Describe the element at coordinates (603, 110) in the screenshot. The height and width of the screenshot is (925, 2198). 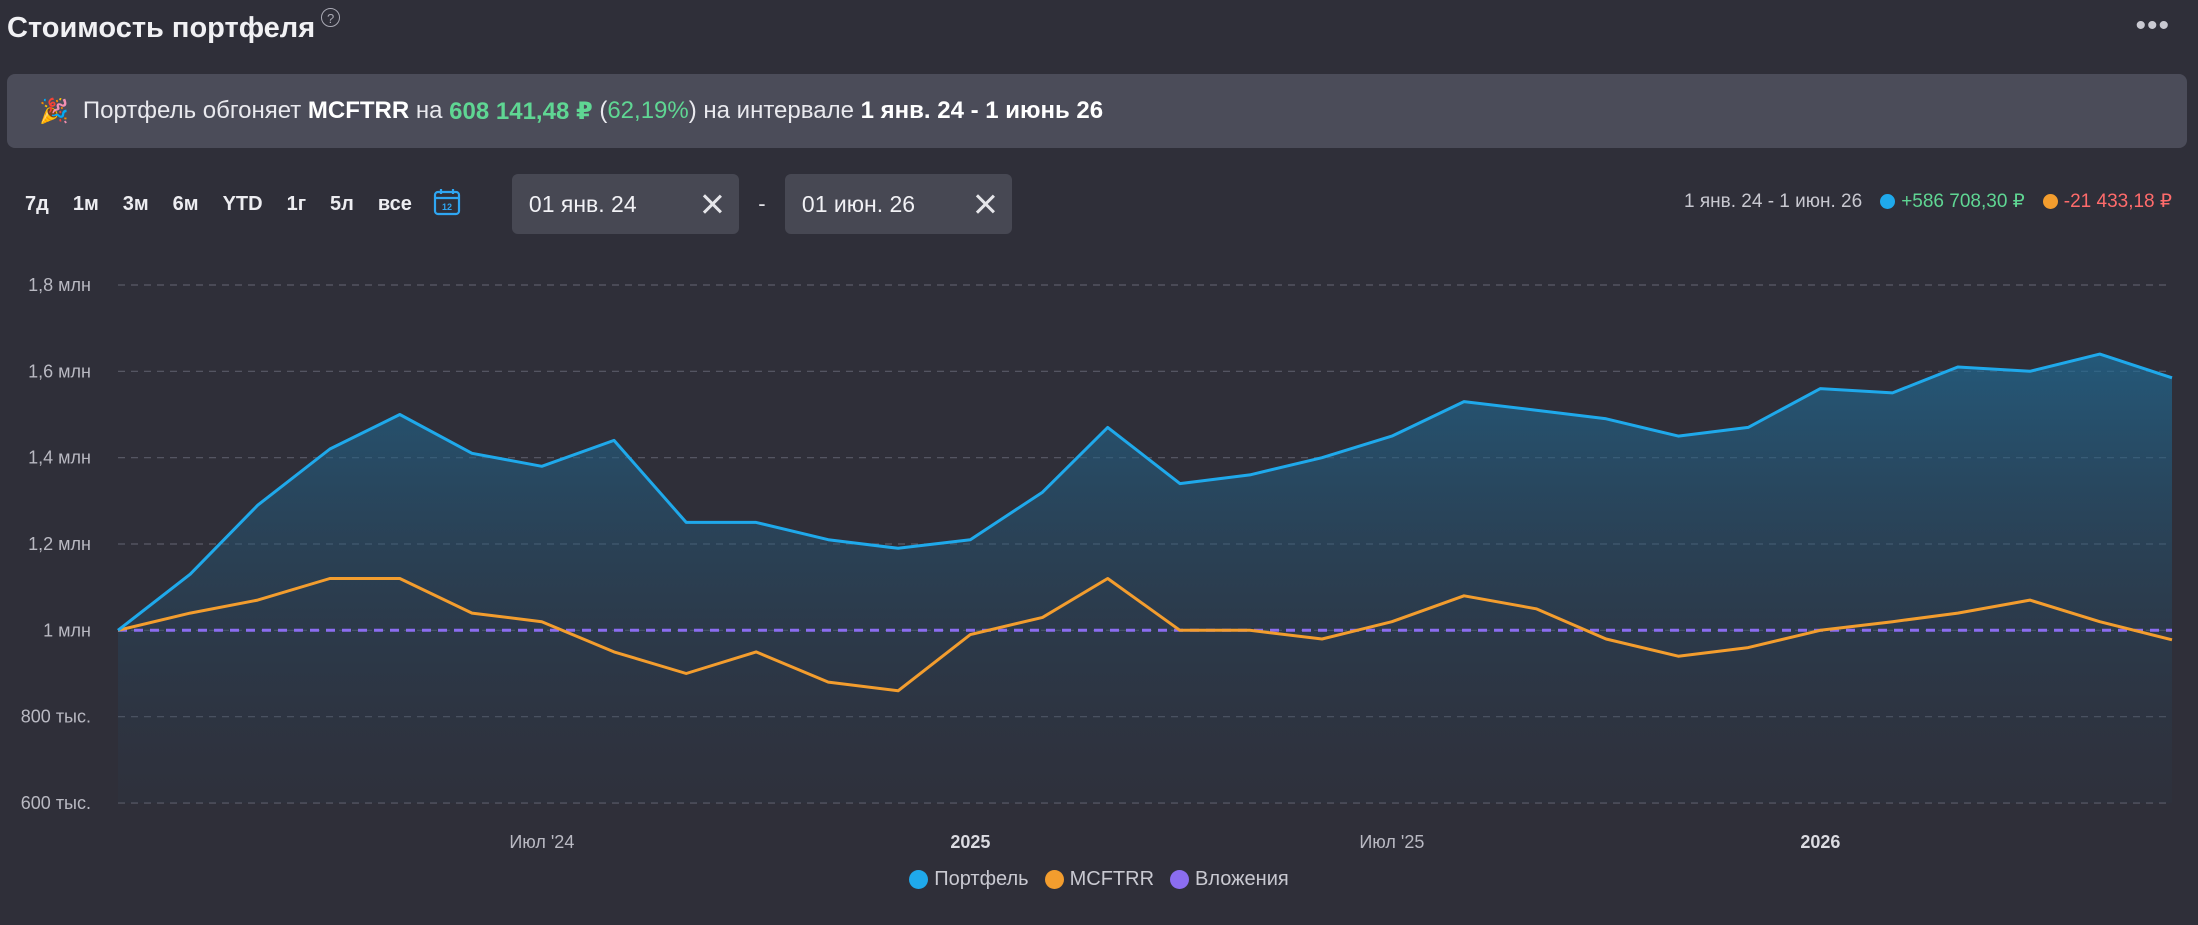
I see `banner-percent-open: (` at that location.